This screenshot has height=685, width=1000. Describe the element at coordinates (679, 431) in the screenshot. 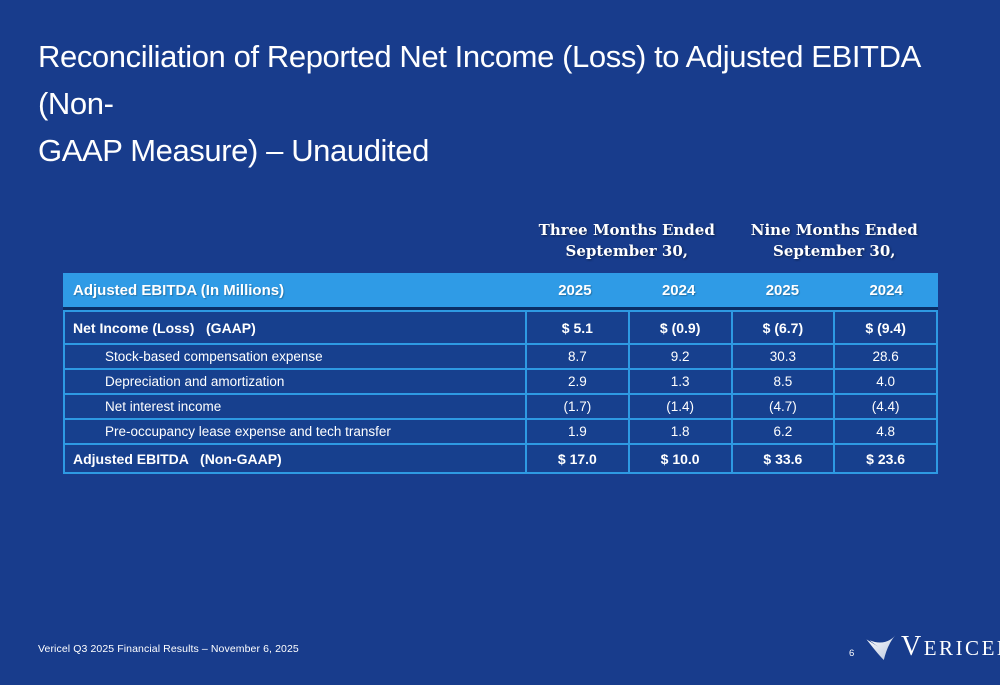

I see `value-cell: 1.8` at that location.